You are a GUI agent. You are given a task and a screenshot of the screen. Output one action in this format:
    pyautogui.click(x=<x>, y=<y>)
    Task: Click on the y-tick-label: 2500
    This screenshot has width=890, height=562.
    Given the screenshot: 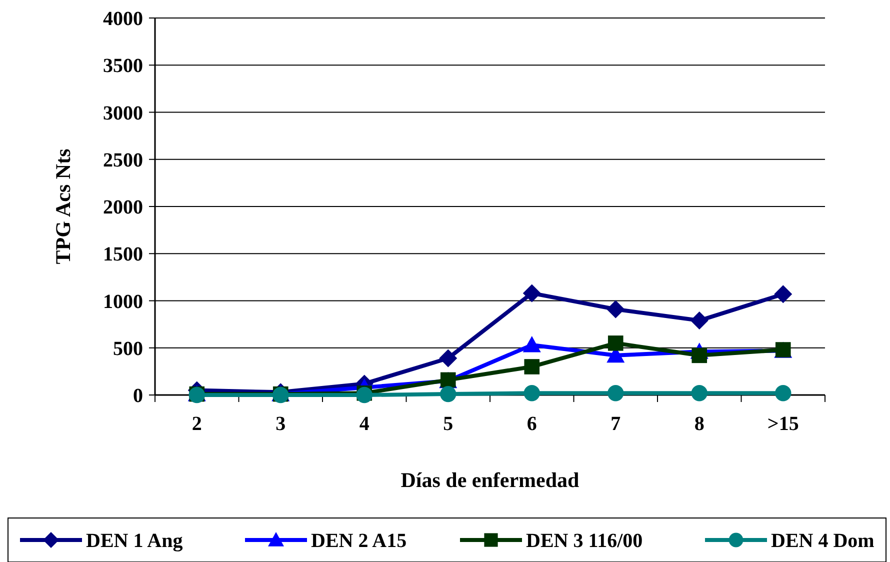 What is the action you would take?
    pyautogui.click(x=123, y=160)
    